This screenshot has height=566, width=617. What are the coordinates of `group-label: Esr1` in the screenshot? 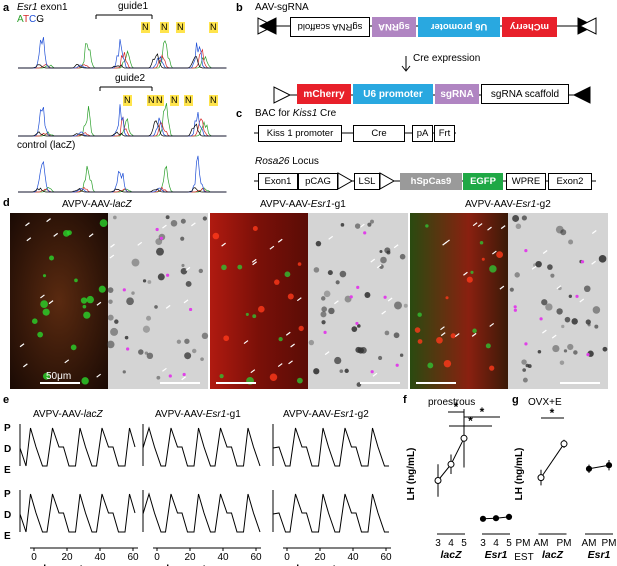 It's located at (599, 555).